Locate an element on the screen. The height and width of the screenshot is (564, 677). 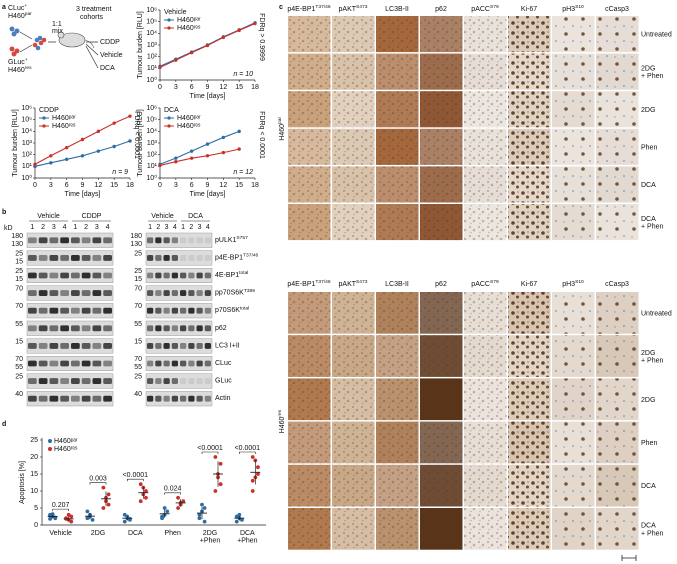
legend-label: H460ʳᵉˢ is located at coordinates (189, 126).